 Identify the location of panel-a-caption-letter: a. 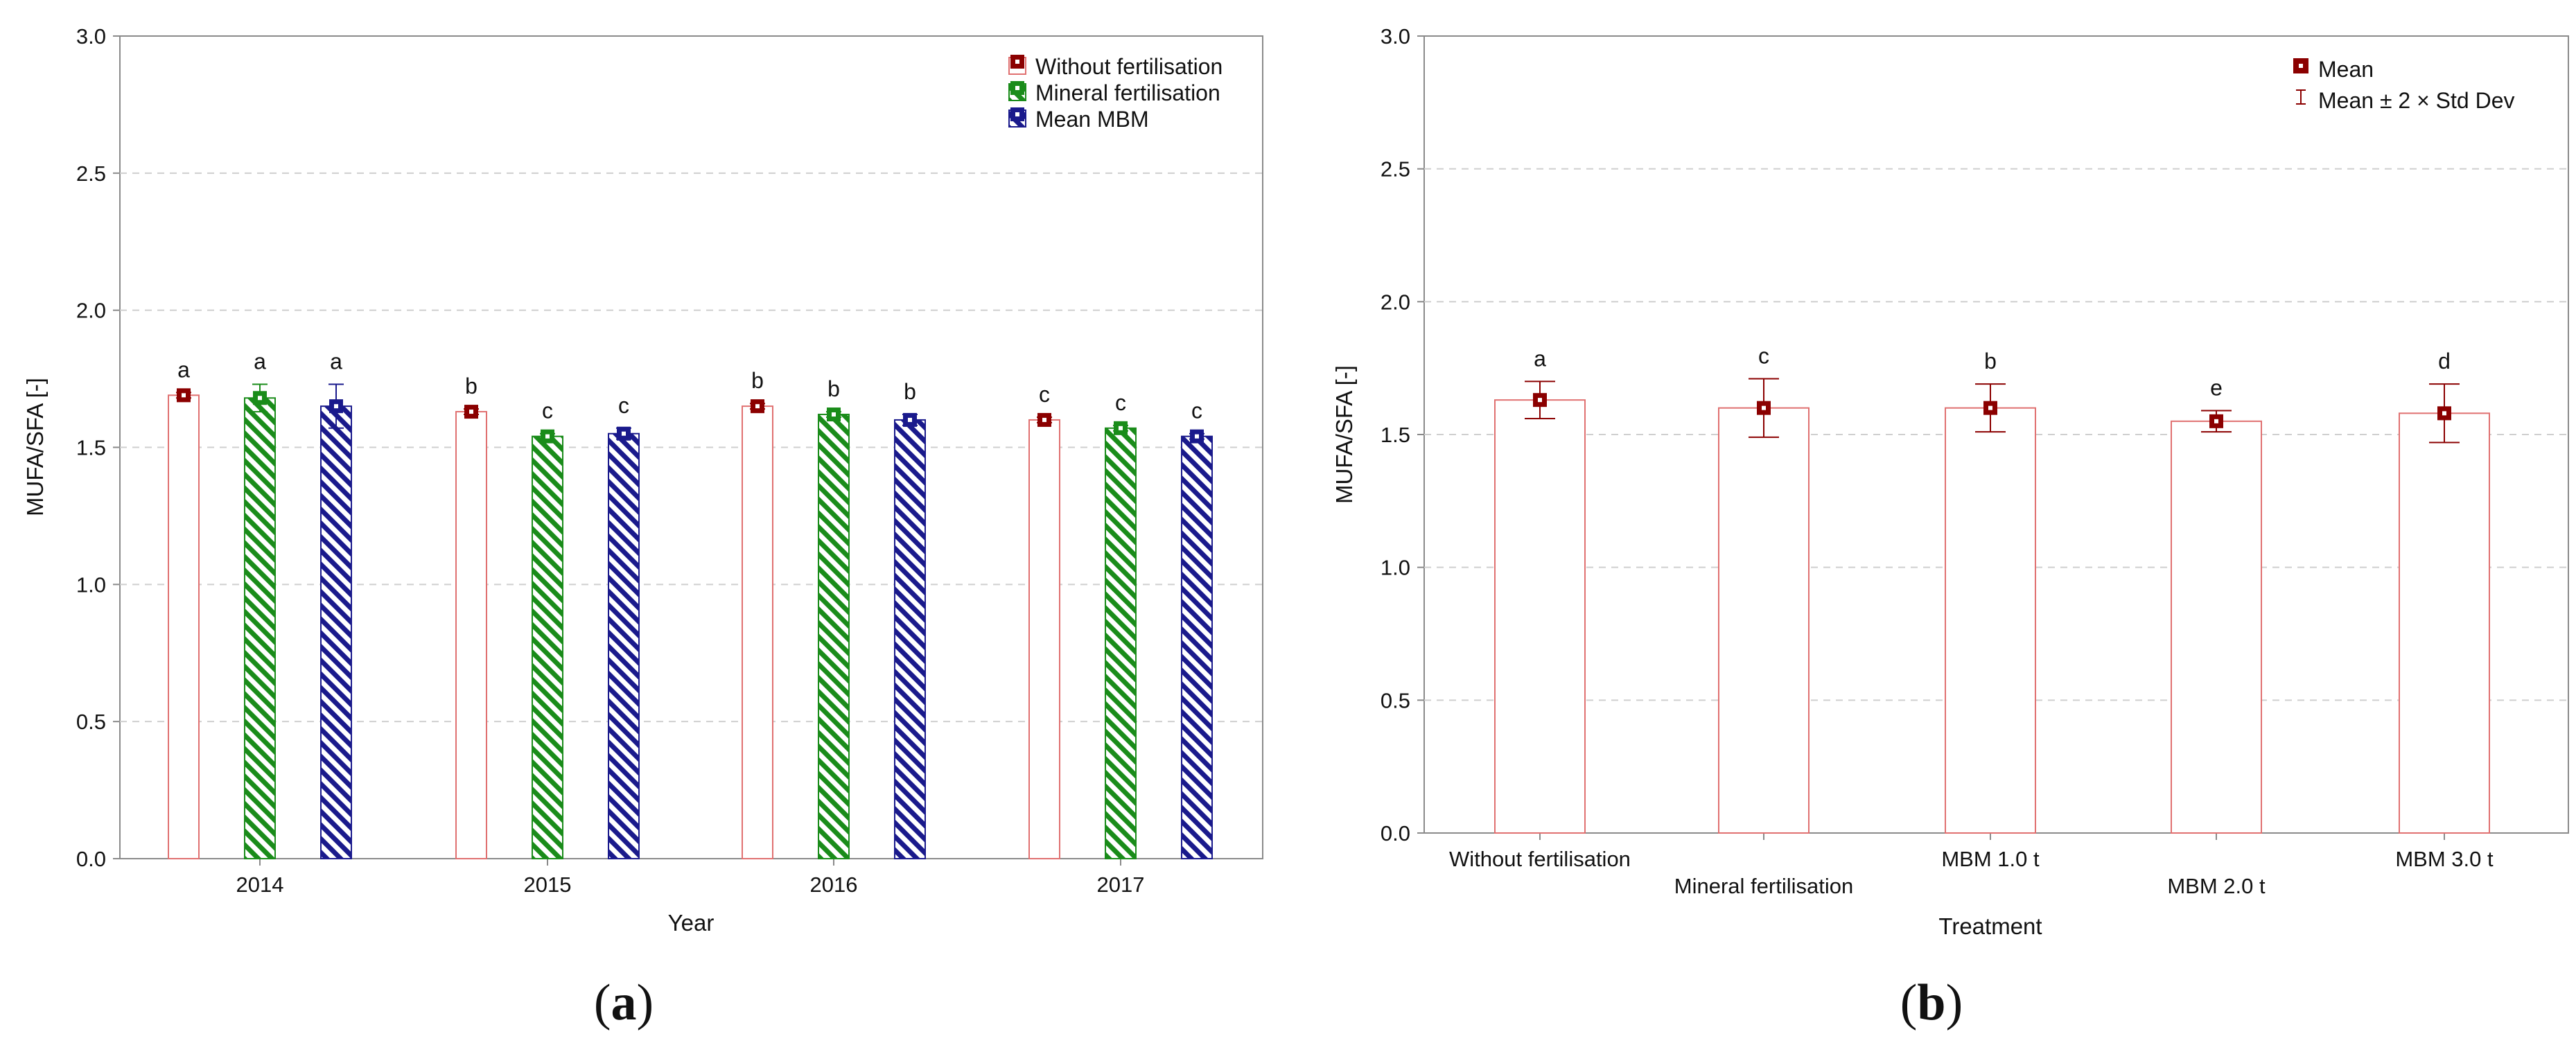
(624, 1002).